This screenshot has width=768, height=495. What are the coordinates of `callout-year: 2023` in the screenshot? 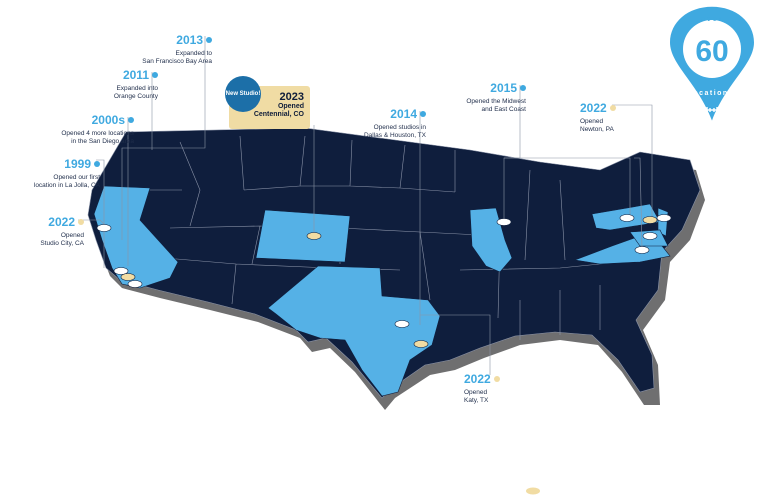 It's located at (291, 97).